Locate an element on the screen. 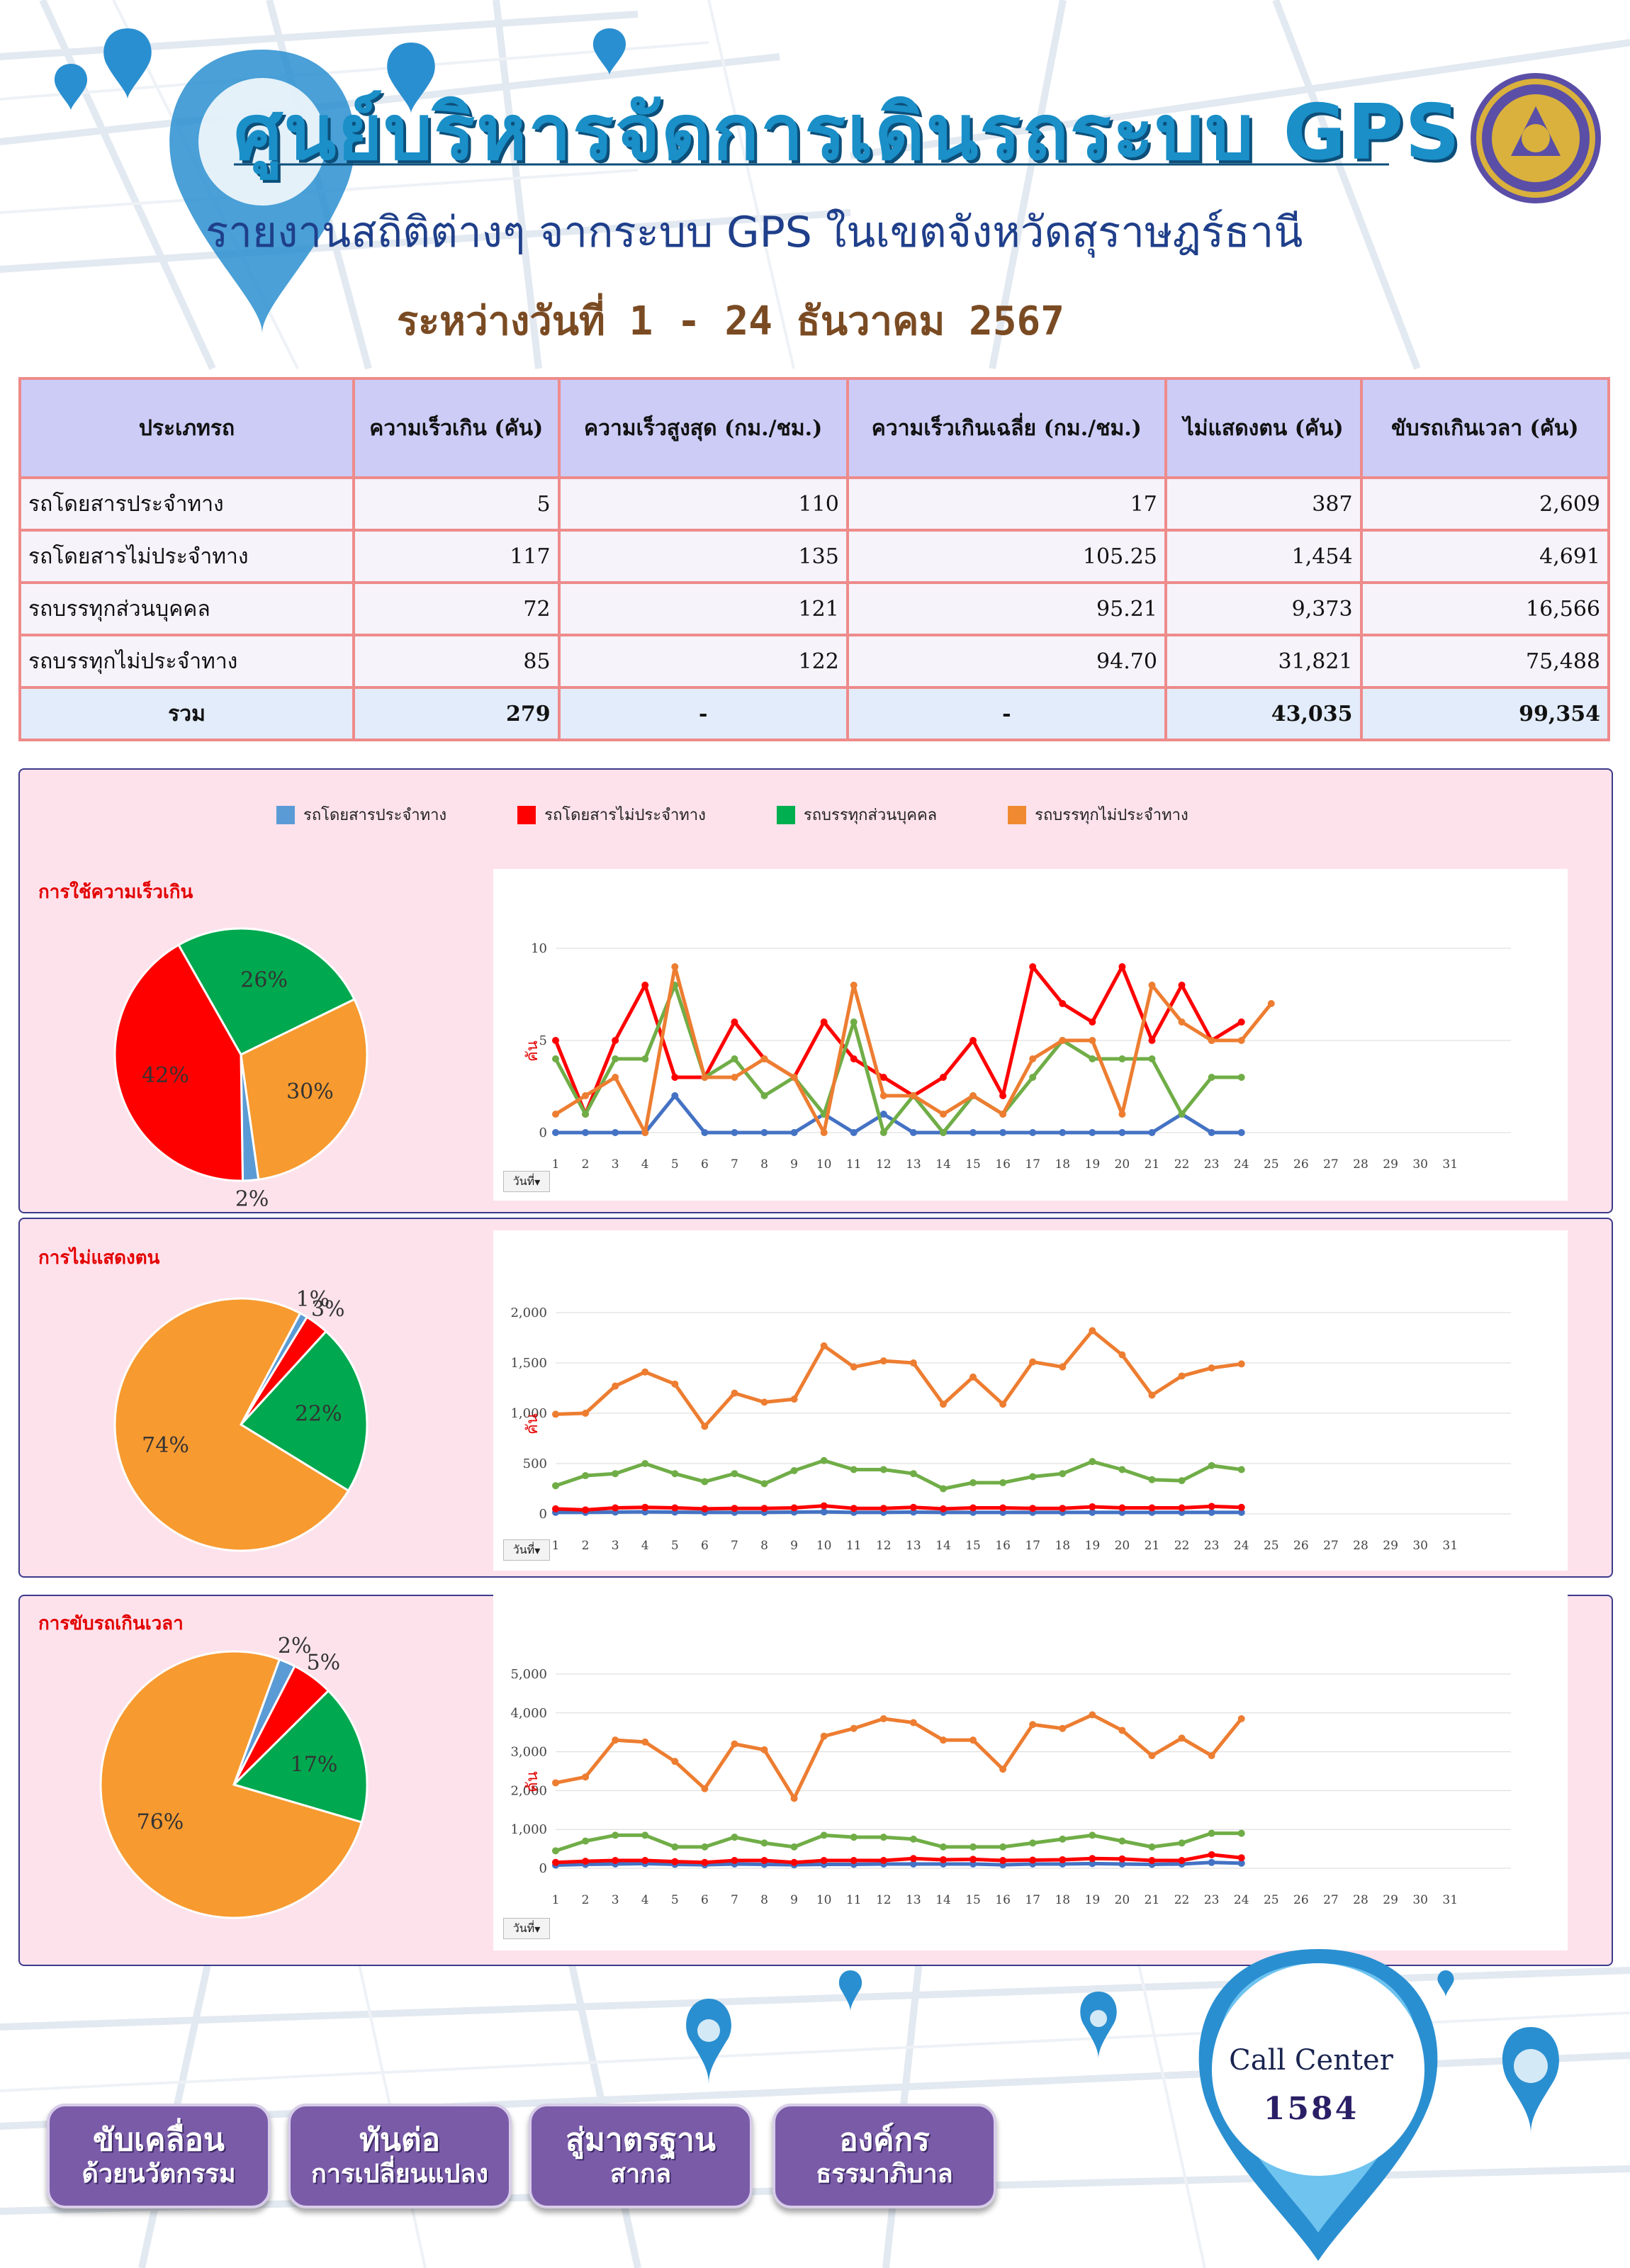  x-tick-label: 16 is located at coordinates (1003, 1164).